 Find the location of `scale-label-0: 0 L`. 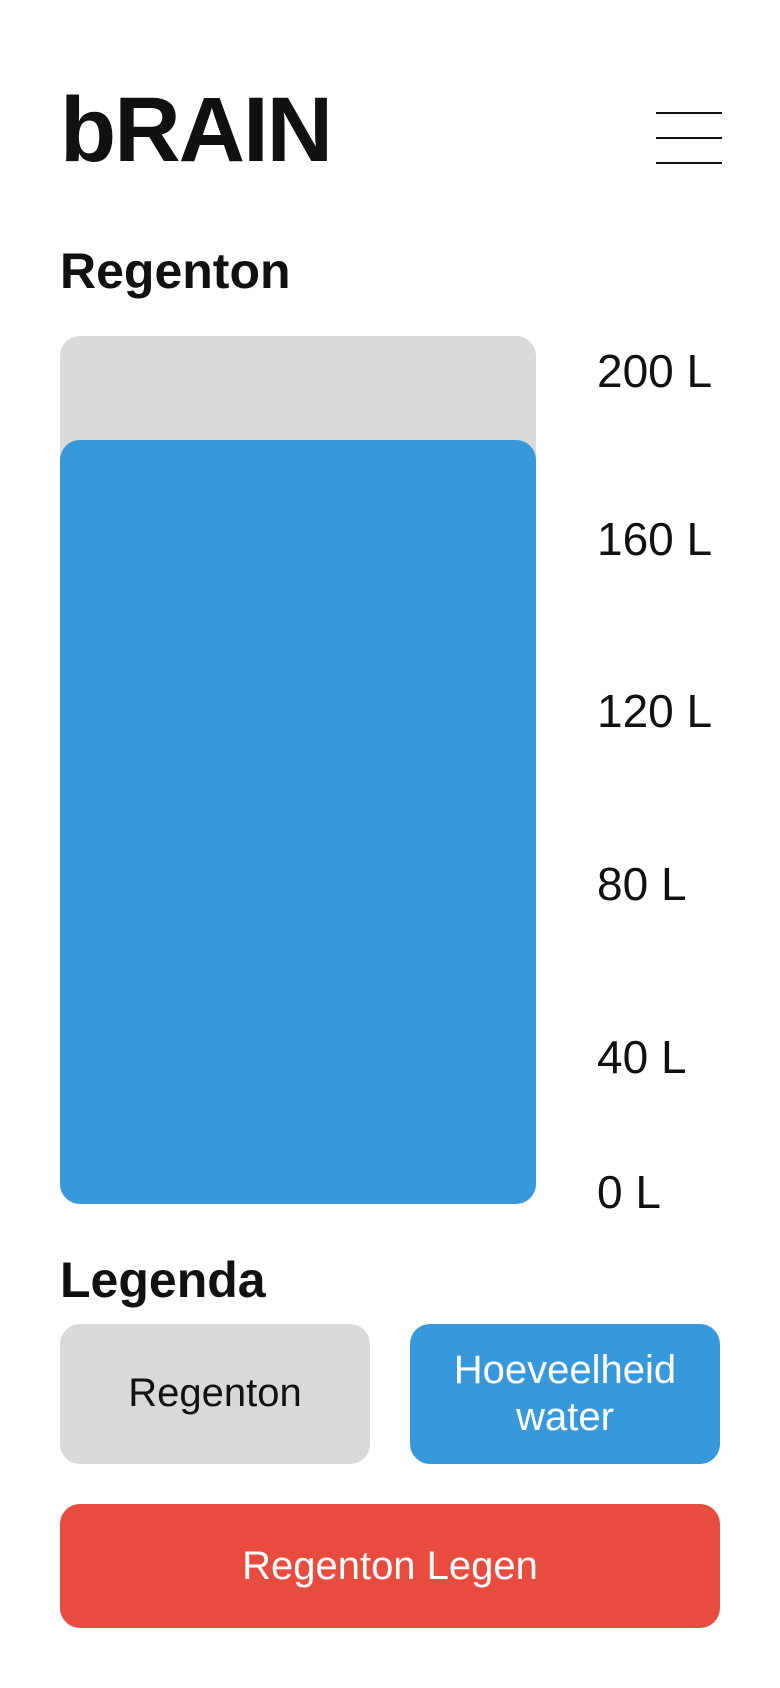

scale-label-0: 0 L is located at coordinates (629, 1192).